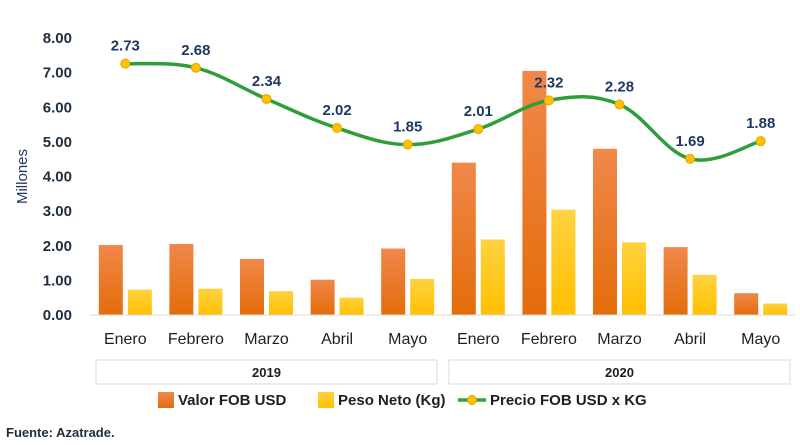  I want to click on legend-valor-fob-label: Valor FOB USD, so click(232, 400).